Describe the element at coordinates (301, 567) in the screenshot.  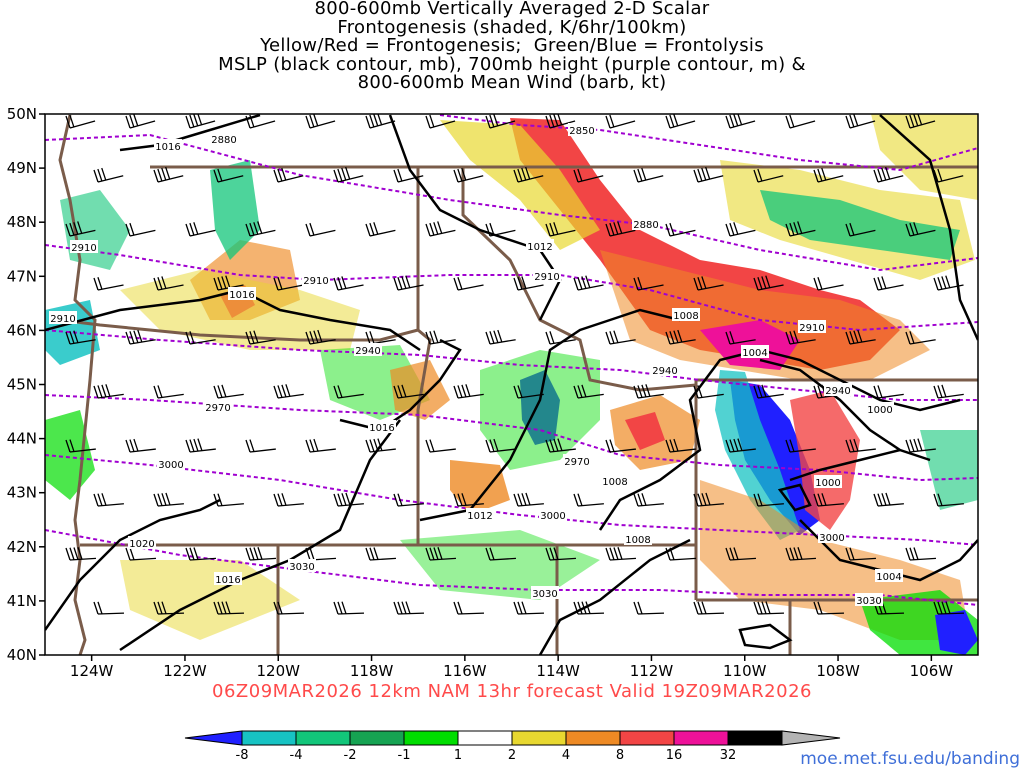
I see `svg-text: 3030` at that location.